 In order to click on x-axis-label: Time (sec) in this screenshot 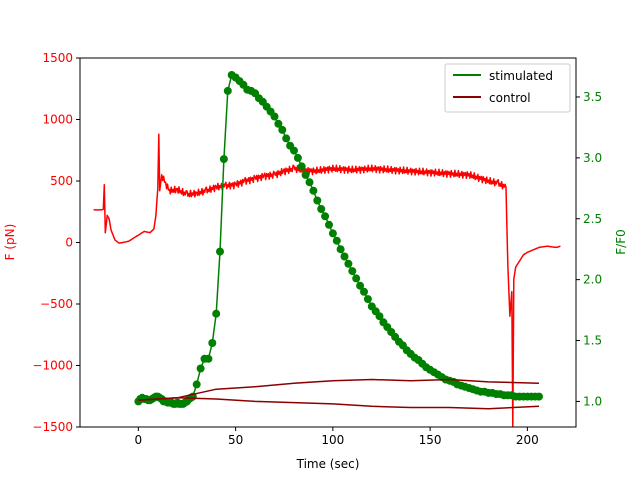, I will do `click(328, 464)`.